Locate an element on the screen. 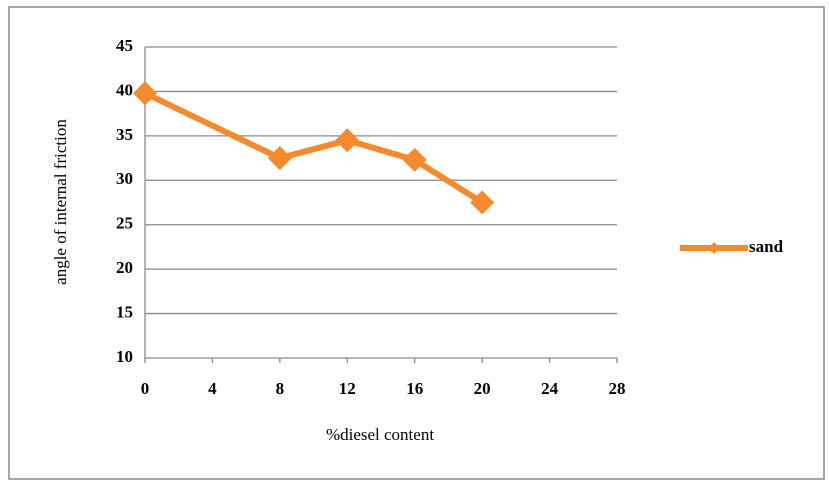  y-tick-label: 25 is located at coordinates (124, 223).